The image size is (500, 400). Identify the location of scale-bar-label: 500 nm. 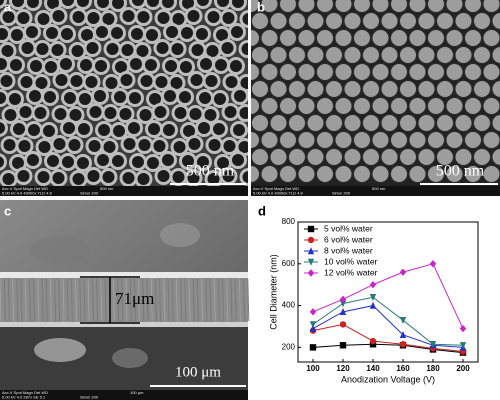
(210, 171).